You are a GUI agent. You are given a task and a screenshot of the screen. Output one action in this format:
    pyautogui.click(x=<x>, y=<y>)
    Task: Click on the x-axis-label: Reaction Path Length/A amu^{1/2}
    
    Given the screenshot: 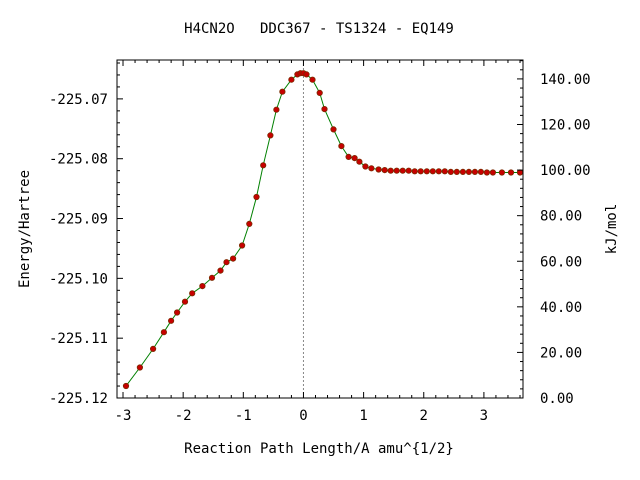 What is the action you would take?
    pyautogui.click(x=319, y=449)
    